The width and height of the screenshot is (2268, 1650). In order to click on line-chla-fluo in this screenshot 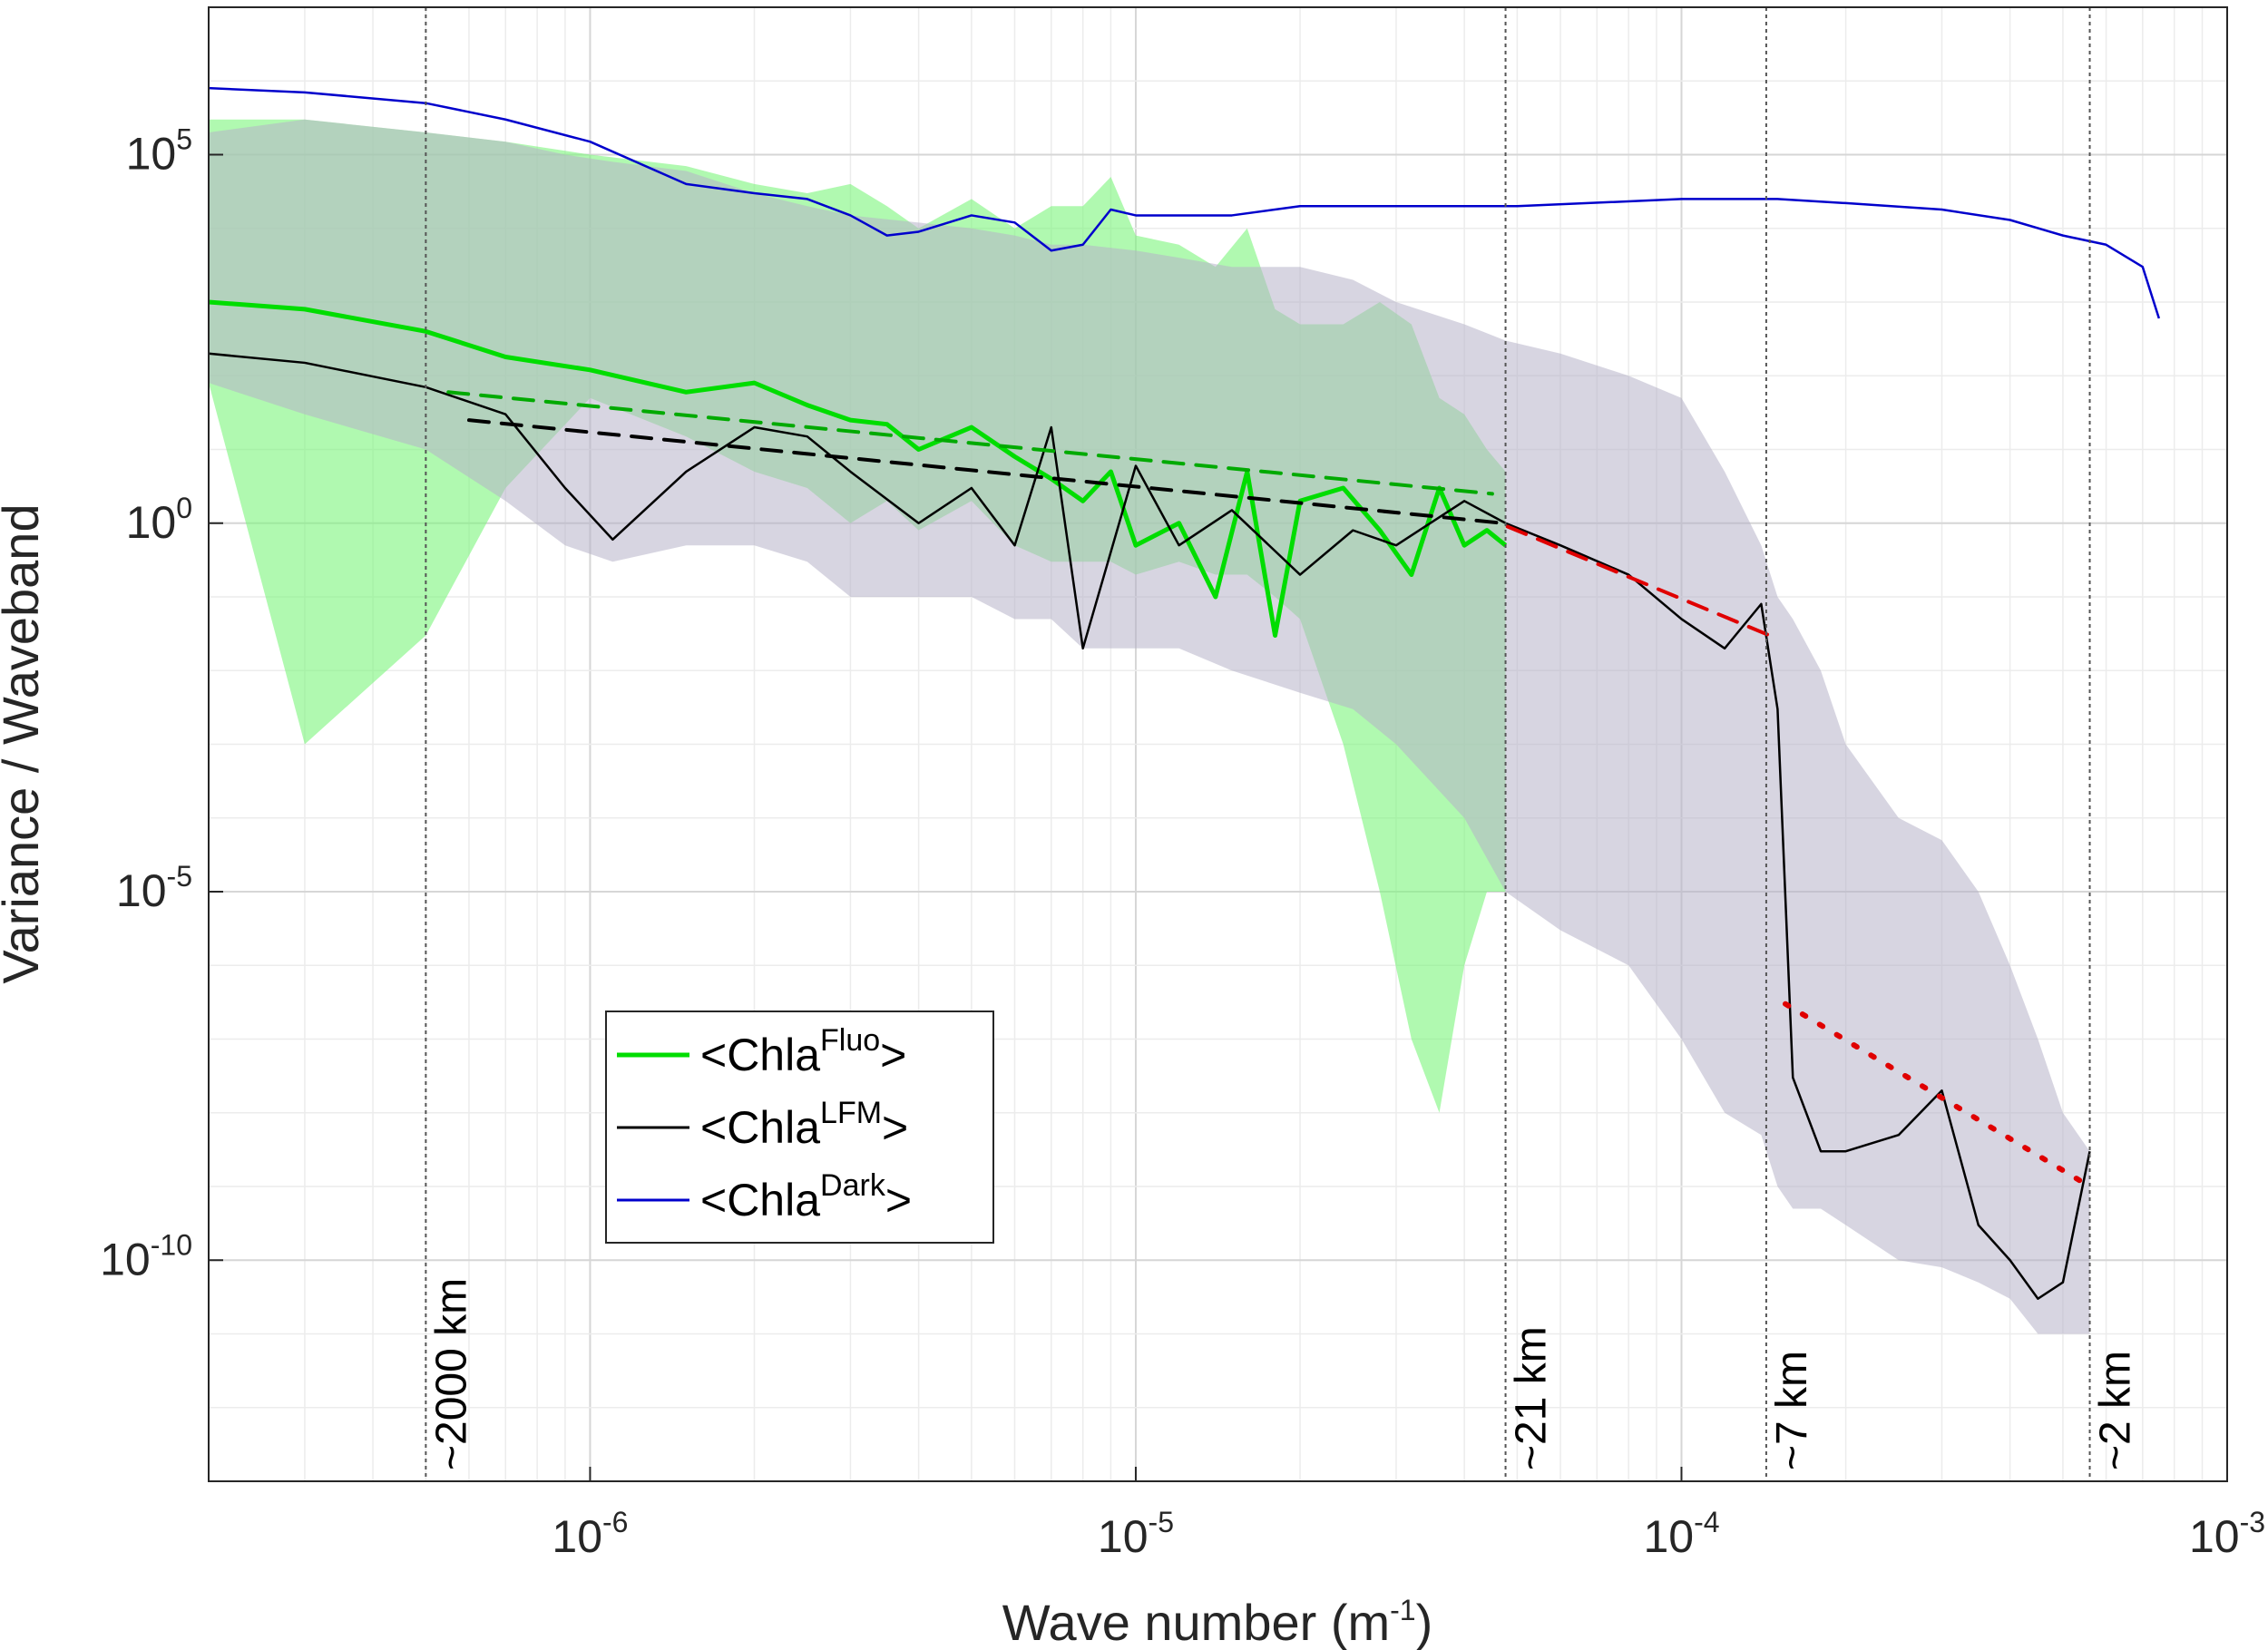, I will do `click(858, 469)`.